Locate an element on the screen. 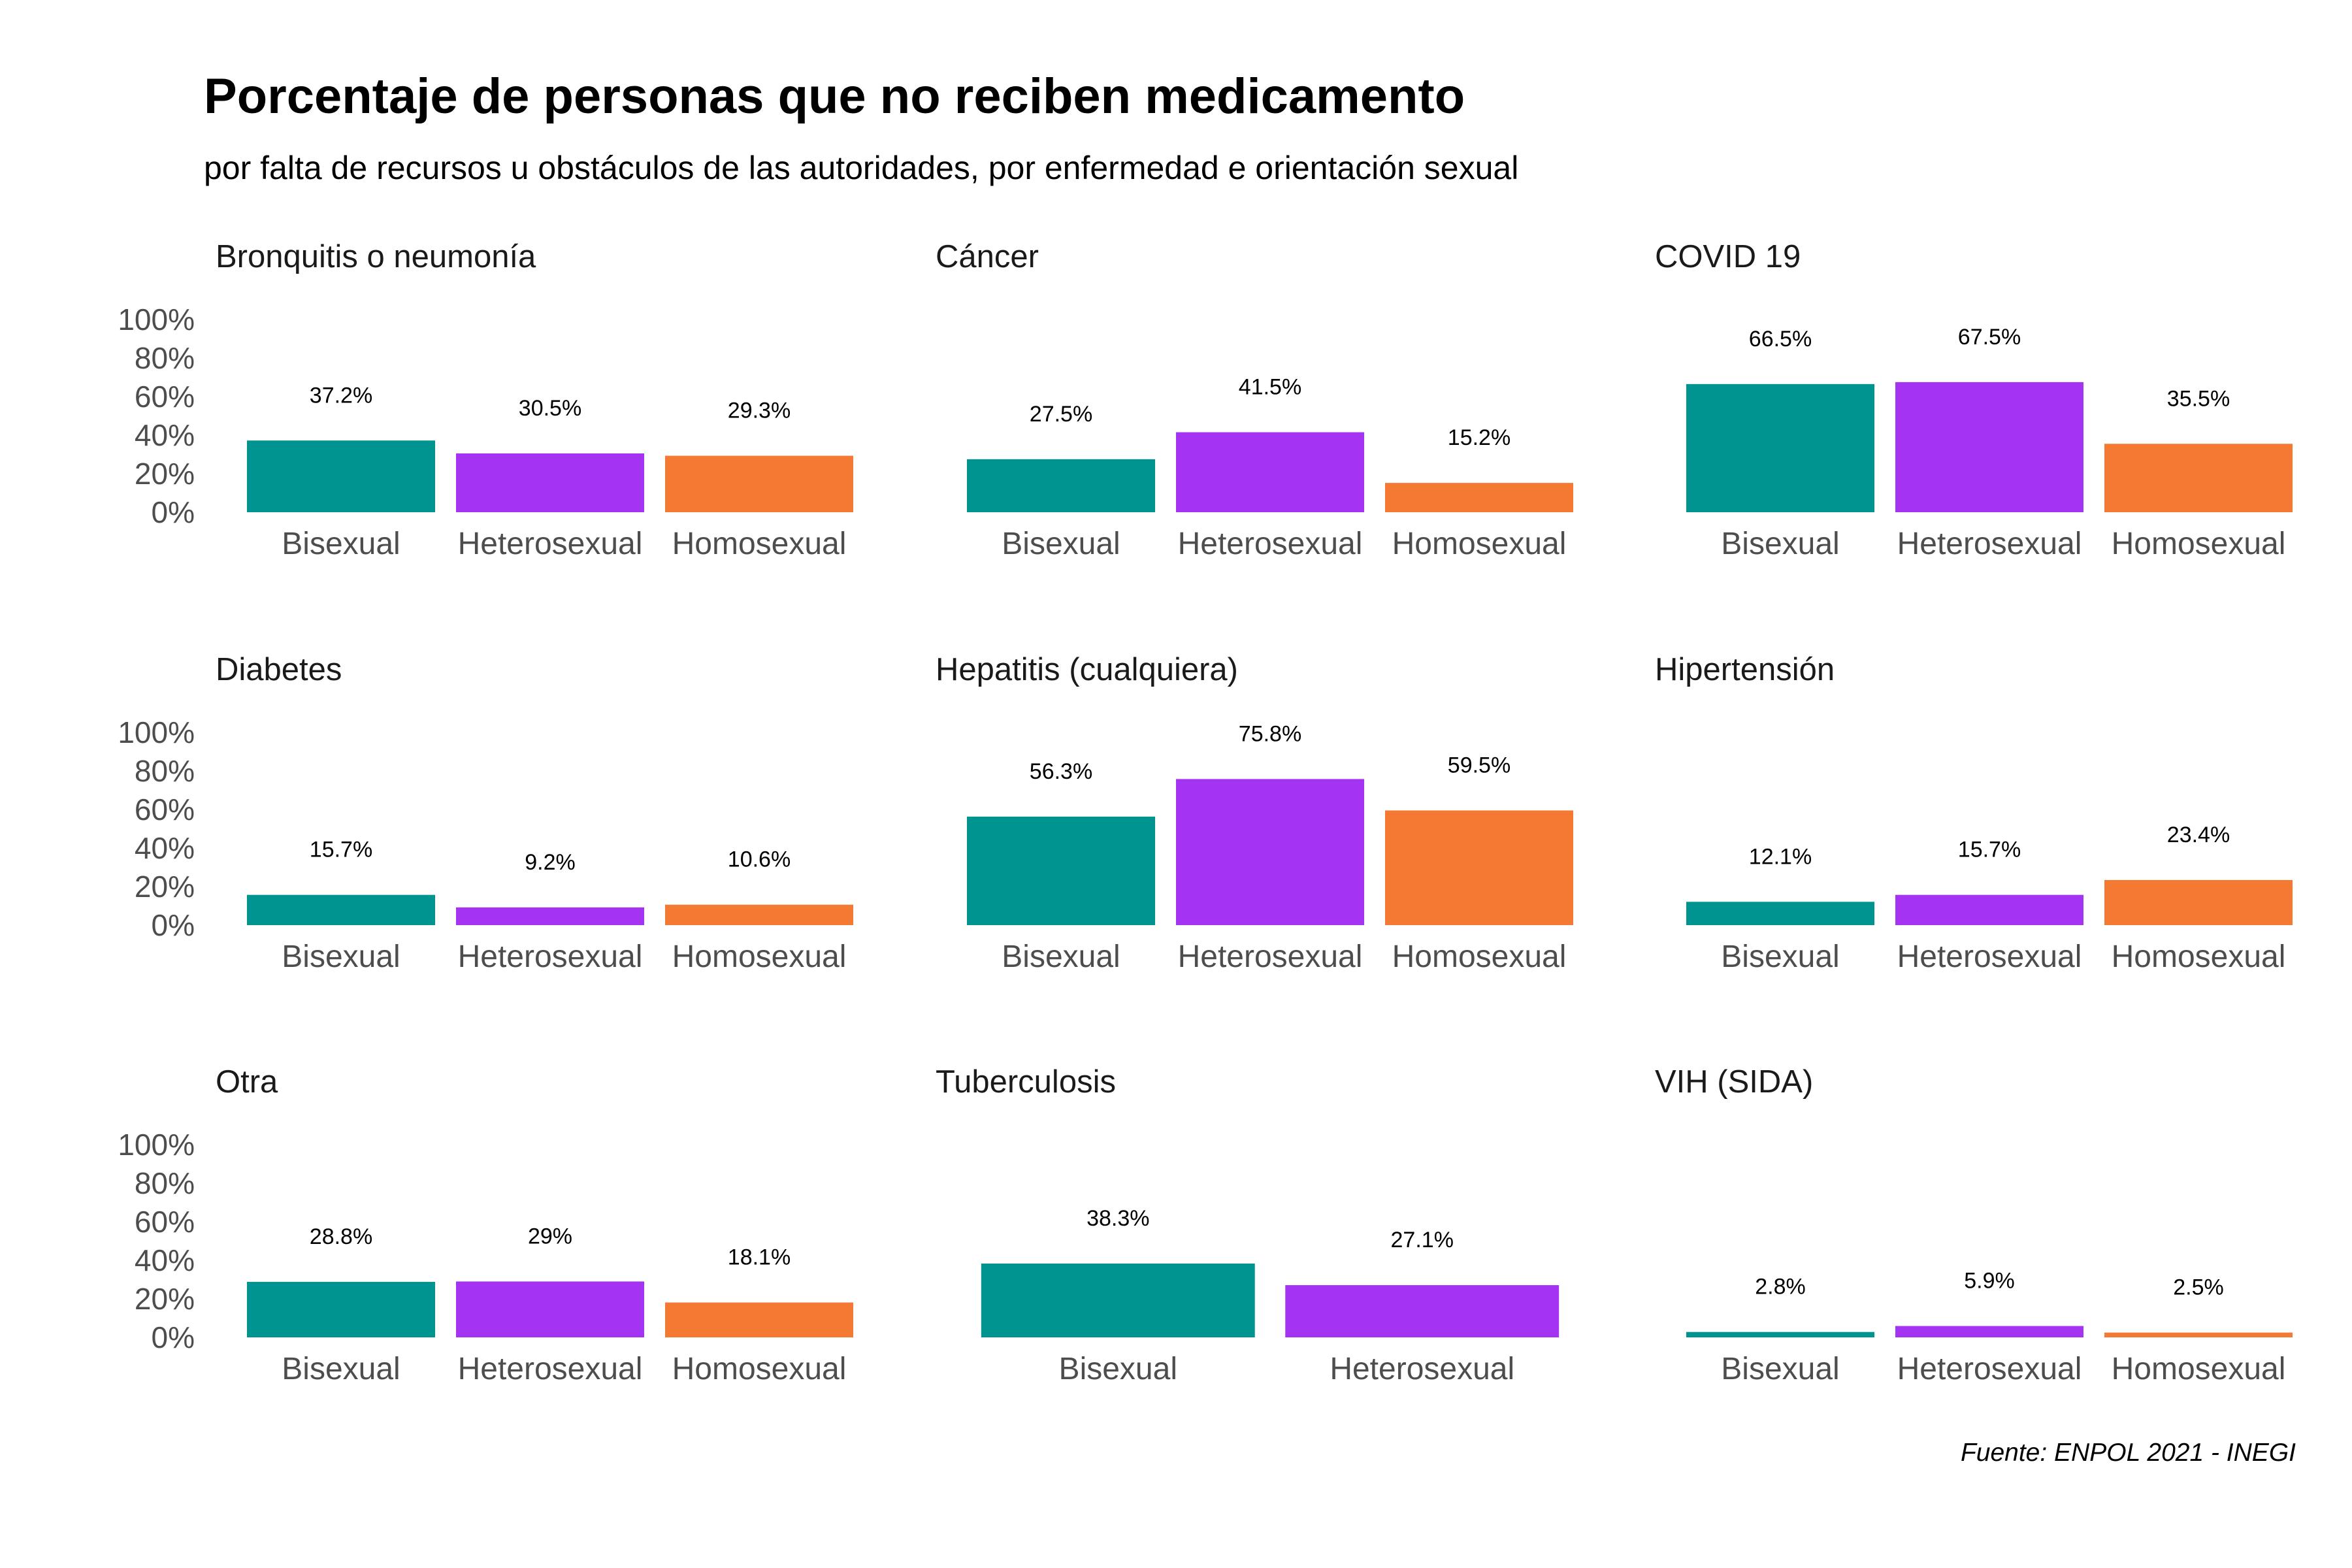  data-label: 9.2% is located at coordinates (550, 862).